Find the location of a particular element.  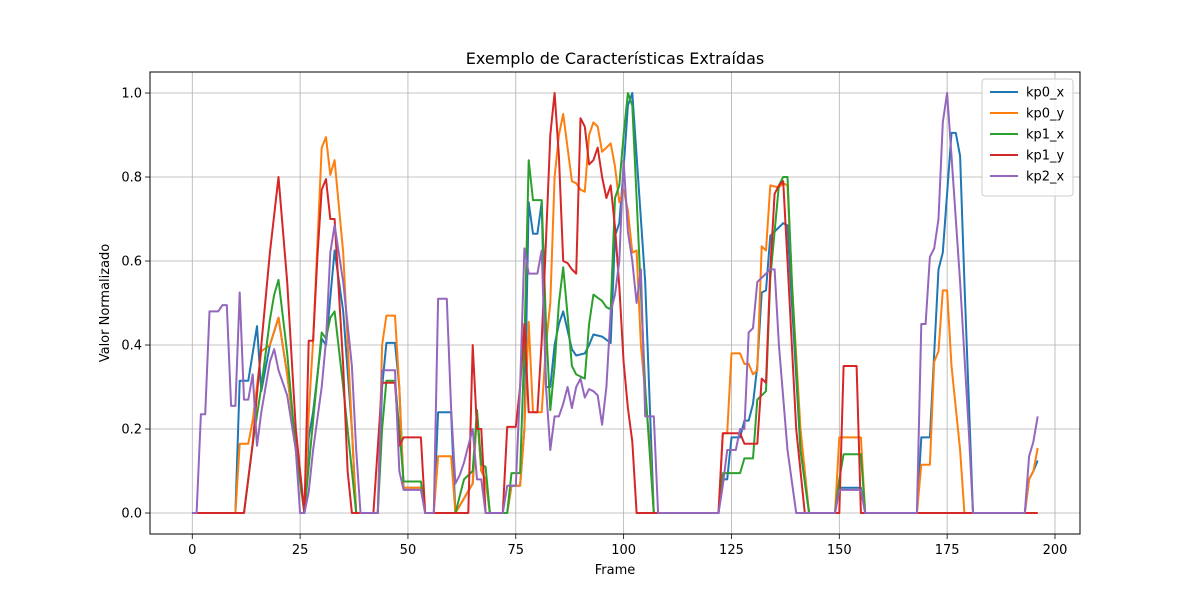

x-tick-label: 25 is located at coordinates (300, 550).